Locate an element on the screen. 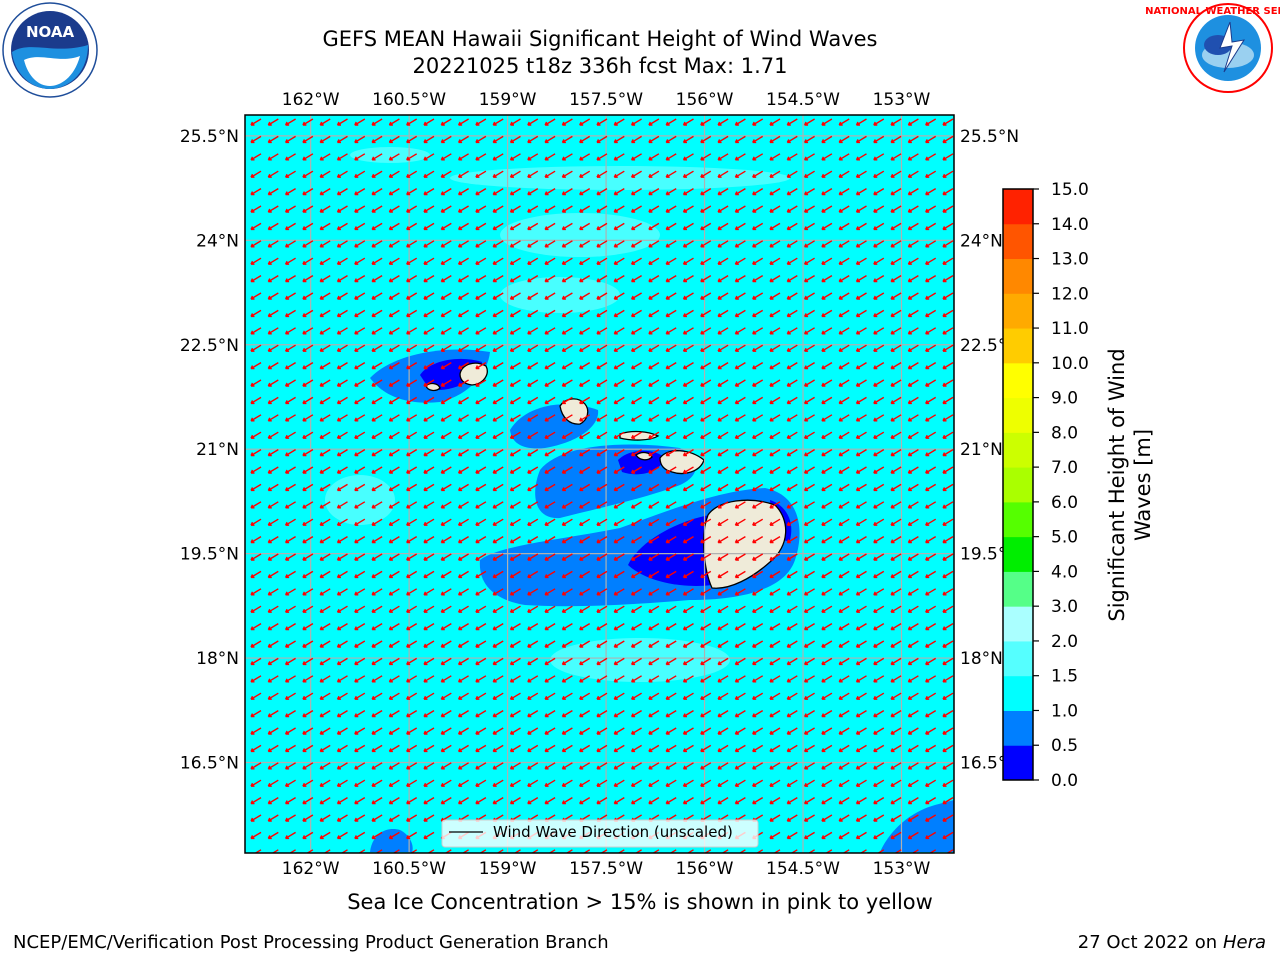 This screenshot has height=960, width=1280. lat-labels-left: 25.5°N24°N22.5°N21°N19.5°N18°N16.5°N is located at coordinates (209, 450).